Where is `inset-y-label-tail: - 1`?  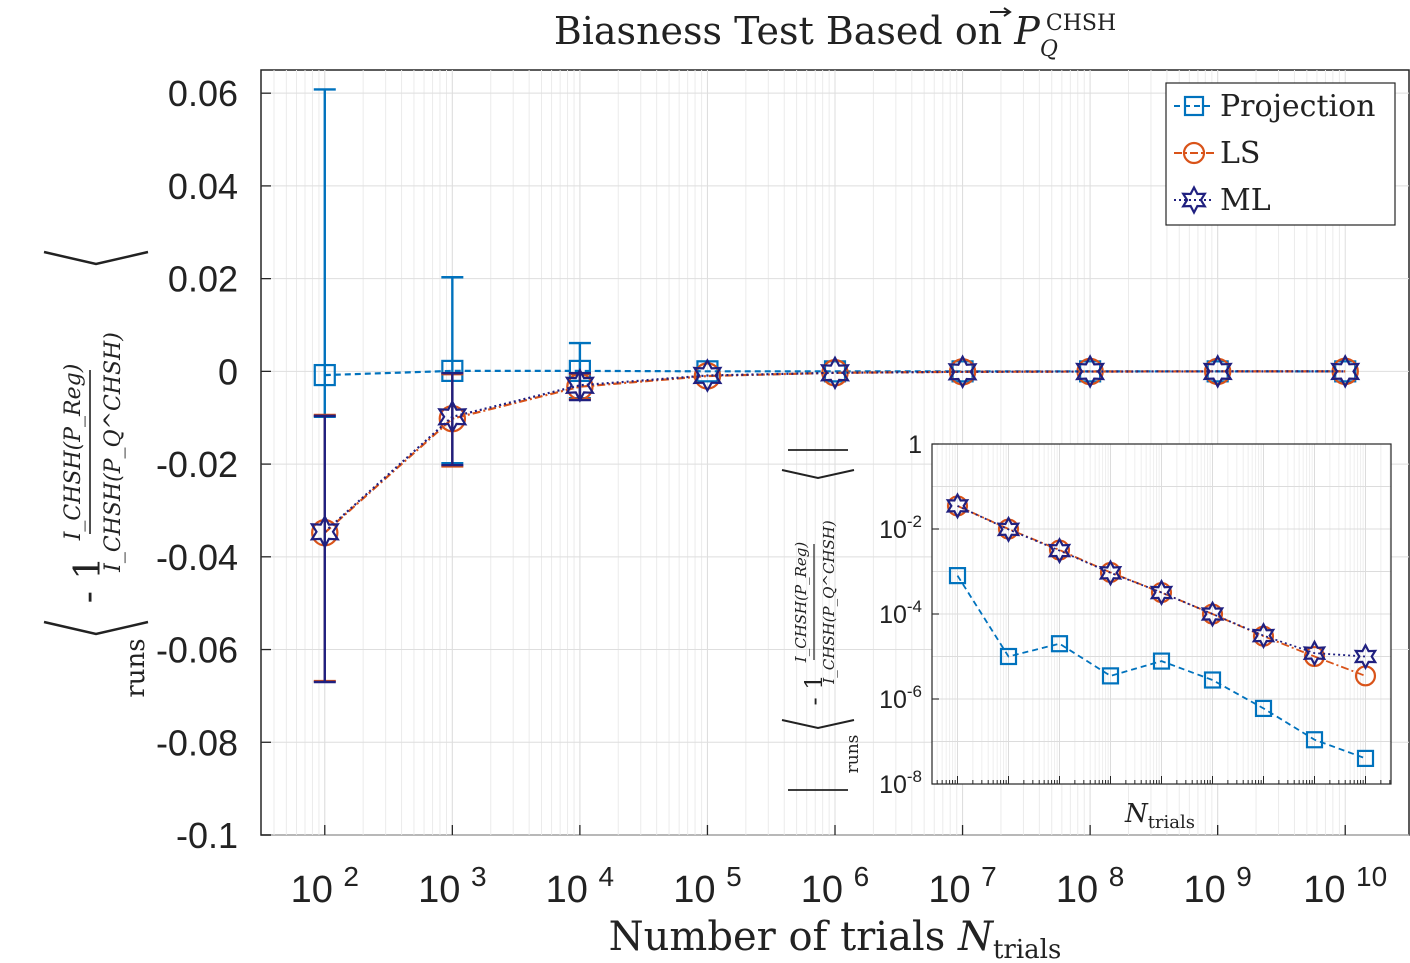 inset-y-label-tail: - 1 is located at coordinates (814, 689).